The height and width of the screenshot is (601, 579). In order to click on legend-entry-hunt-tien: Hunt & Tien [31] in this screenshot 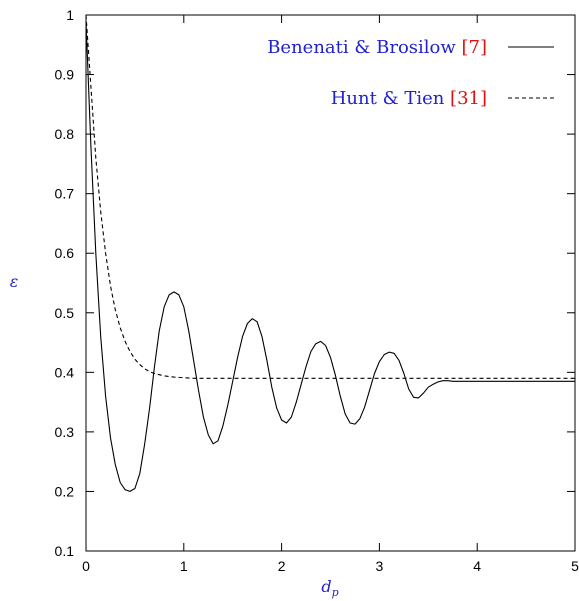, I will do `click(442, 98)`.